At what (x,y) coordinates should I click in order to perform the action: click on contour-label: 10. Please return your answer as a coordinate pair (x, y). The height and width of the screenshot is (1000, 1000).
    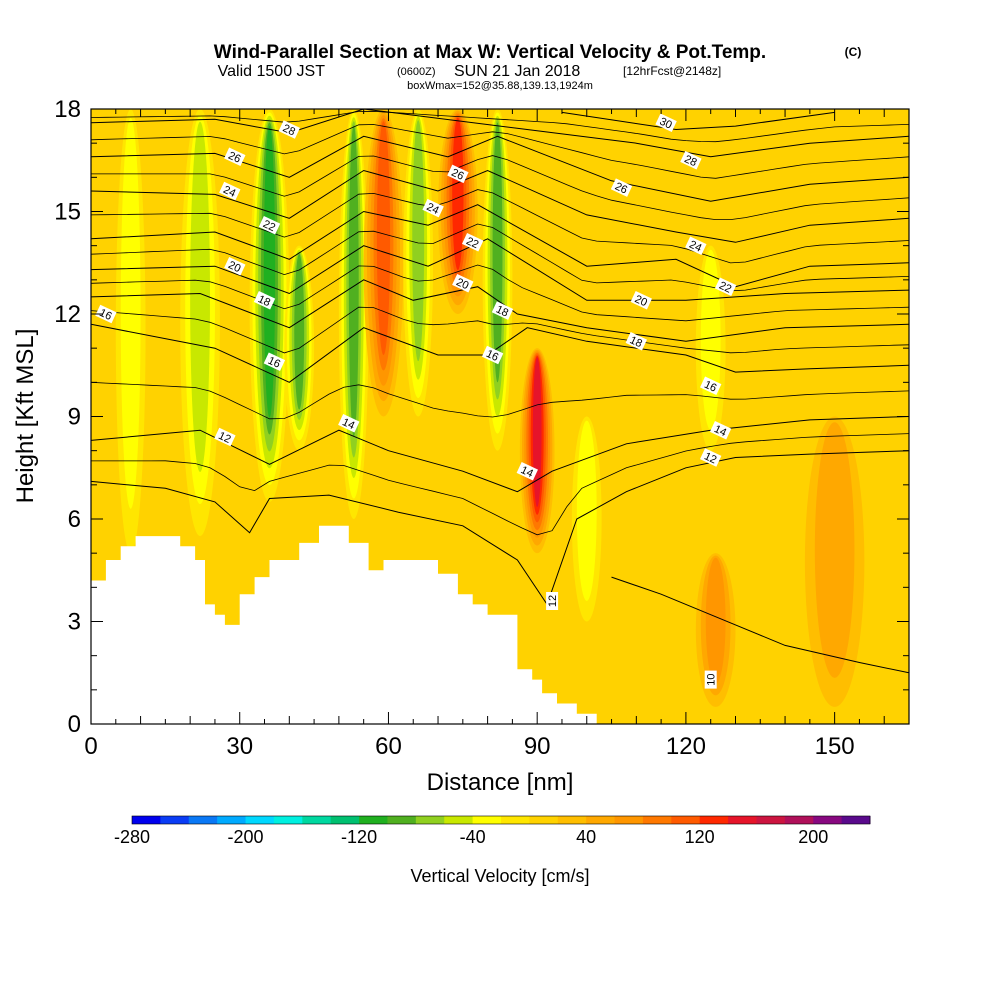
    Looking at the image, I should click on (711, 679).